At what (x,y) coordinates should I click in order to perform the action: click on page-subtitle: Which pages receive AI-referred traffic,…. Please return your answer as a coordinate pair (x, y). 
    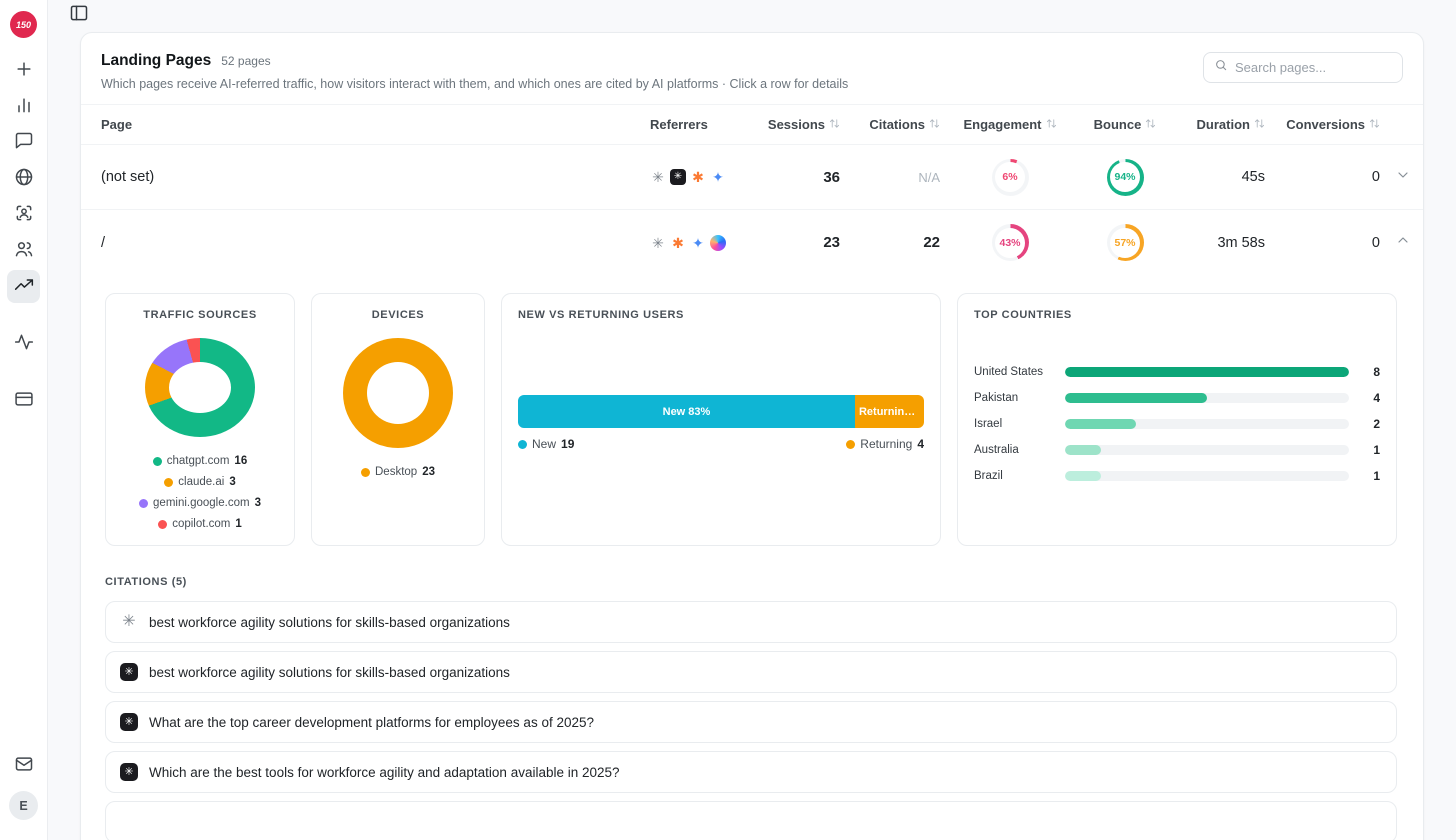
    Looking at the image, I should click on (475, 84).